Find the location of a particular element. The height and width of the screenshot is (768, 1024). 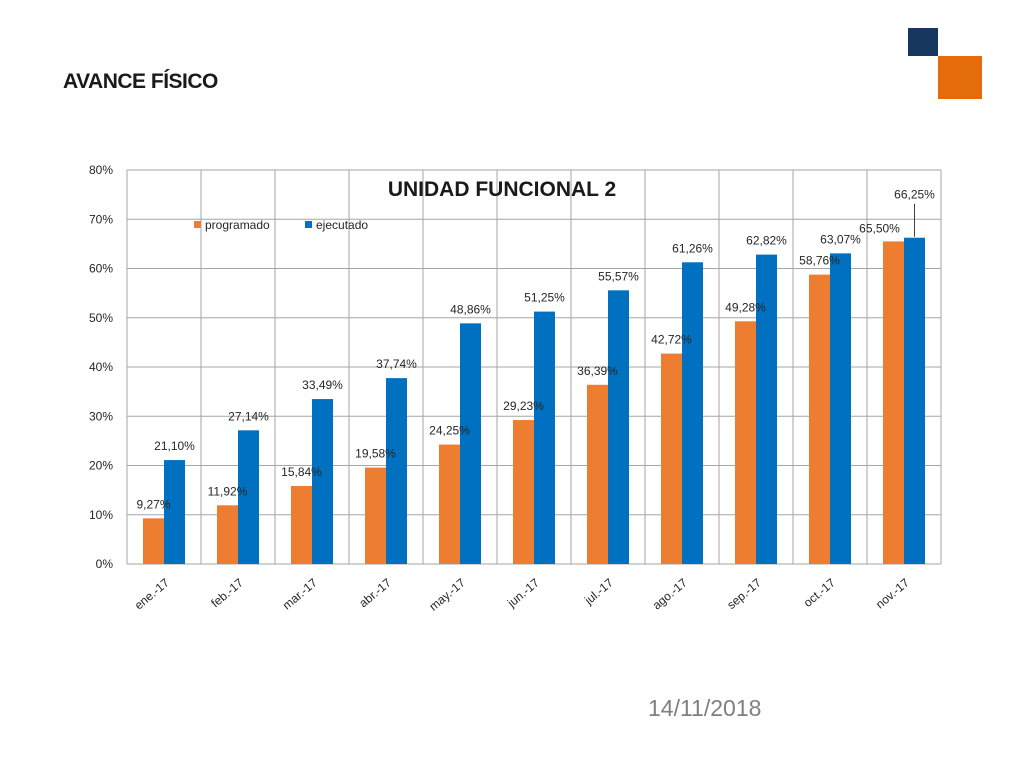

y-tick-label: 40% is located at coordinates (101, 367).